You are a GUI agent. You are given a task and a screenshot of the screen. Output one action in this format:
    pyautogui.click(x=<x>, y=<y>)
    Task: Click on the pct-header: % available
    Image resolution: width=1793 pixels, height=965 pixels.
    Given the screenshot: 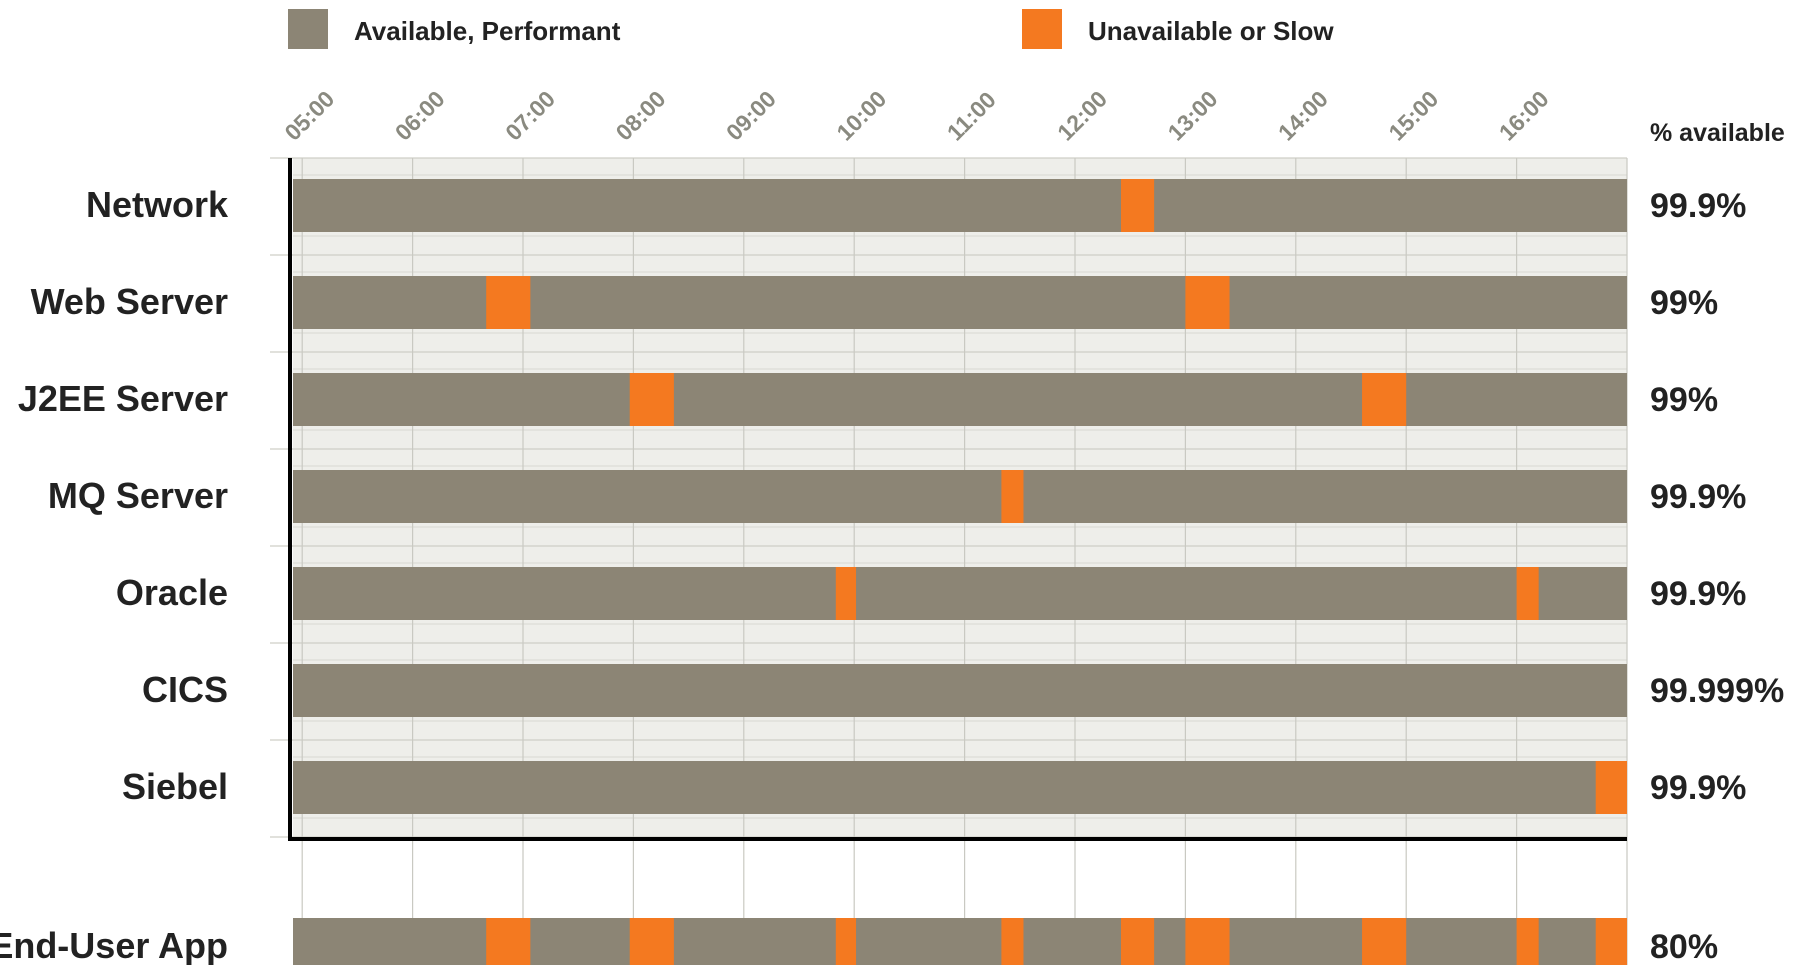 What is the action you would take?
    pyautogui.click(x=1717, y=133)
    